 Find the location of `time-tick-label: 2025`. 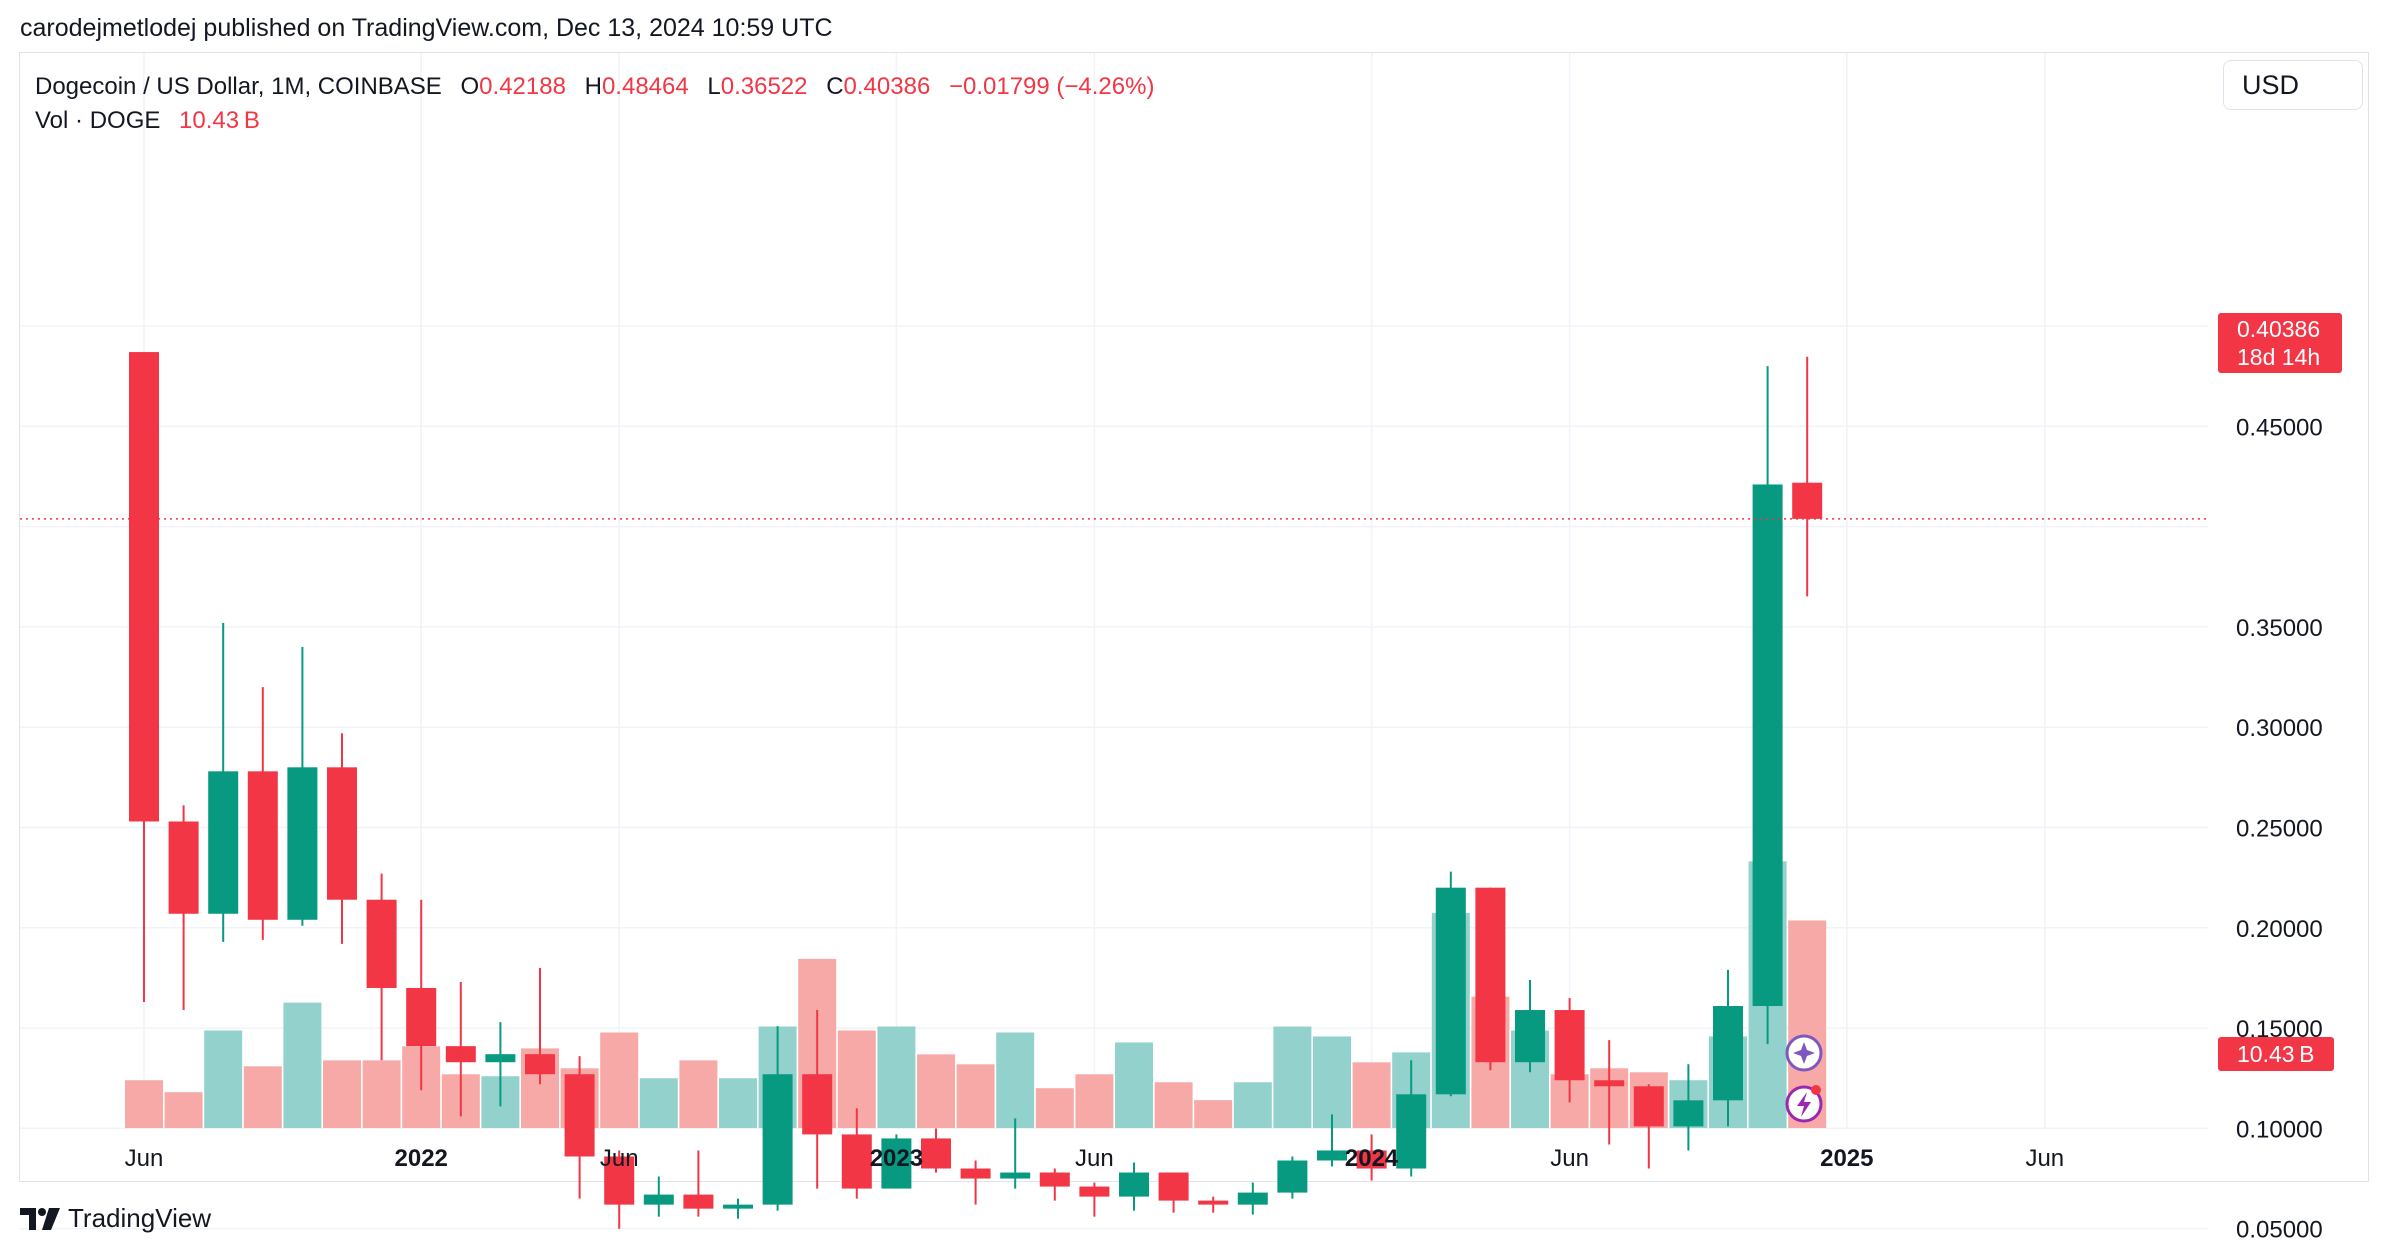

time-tick-label: 2025 is located at coordinates (1846, 1158).